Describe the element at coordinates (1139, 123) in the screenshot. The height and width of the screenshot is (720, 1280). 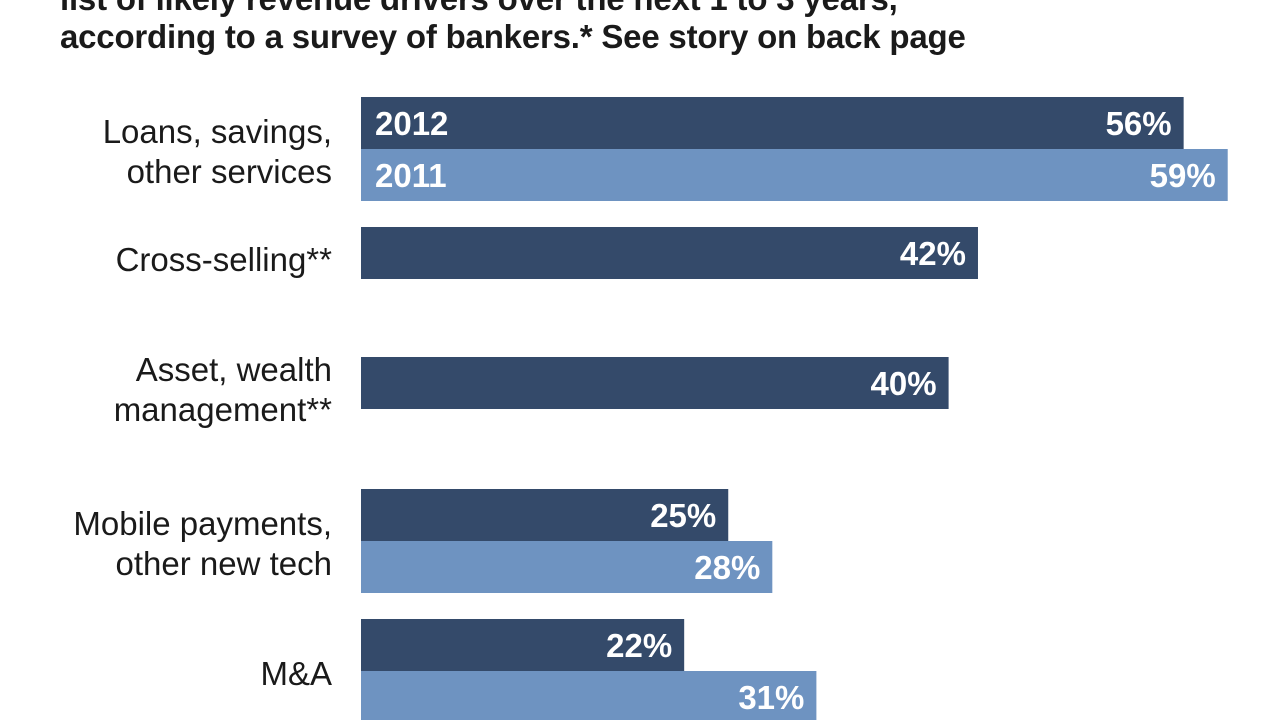
I see `bar-value-label: 56%` at that location.